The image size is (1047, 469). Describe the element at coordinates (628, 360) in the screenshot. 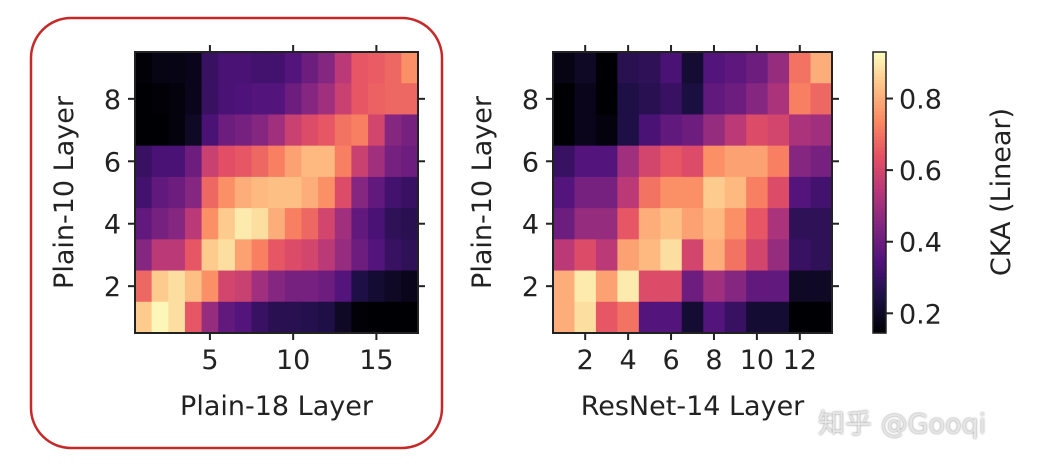

I see `x-tick-label: 4` at that location.